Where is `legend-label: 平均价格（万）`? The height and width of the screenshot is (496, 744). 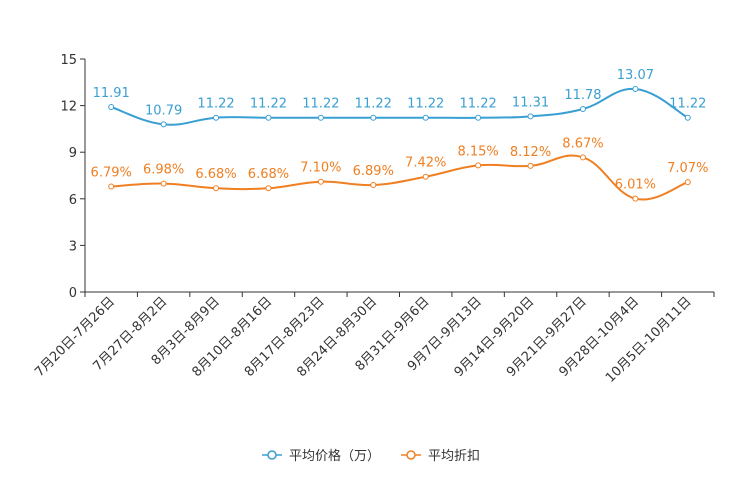 legend-label: 平均价格（万） is located at coordinates (334, 456).